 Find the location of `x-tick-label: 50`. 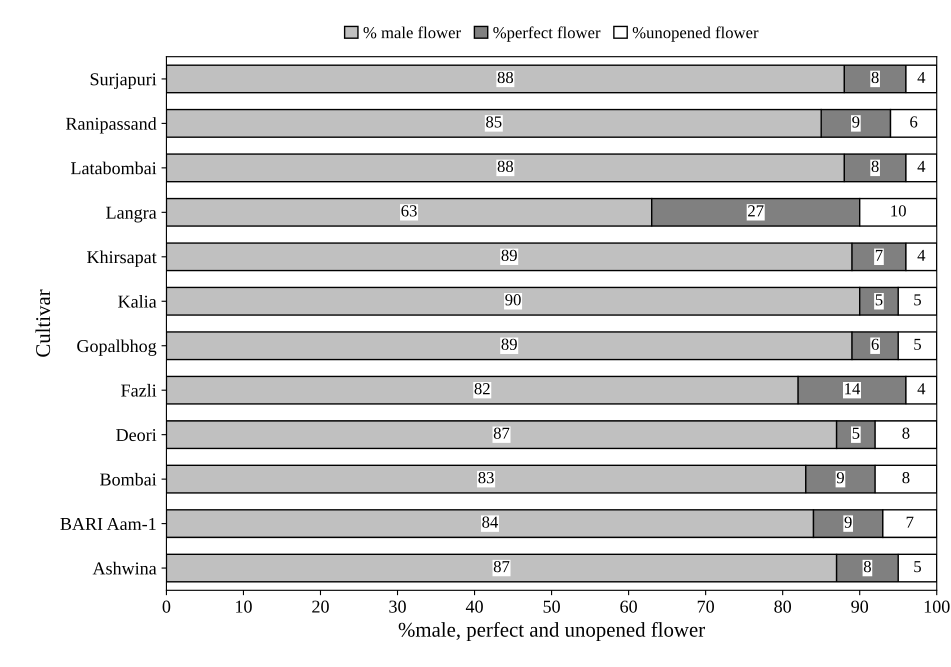

x-tick-label: 50 is located at coordinates (552, 606).